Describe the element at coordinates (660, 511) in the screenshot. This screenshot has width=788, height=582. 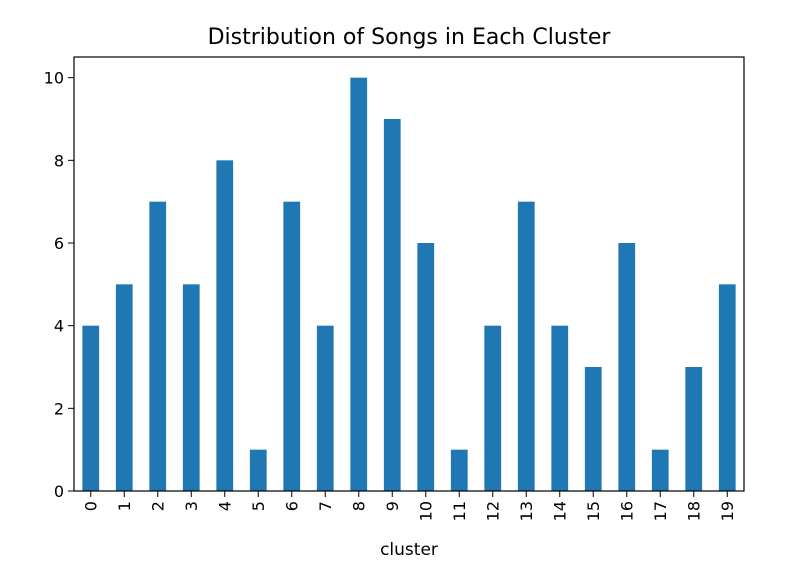
I see `x-tick-label: 17` at that location.